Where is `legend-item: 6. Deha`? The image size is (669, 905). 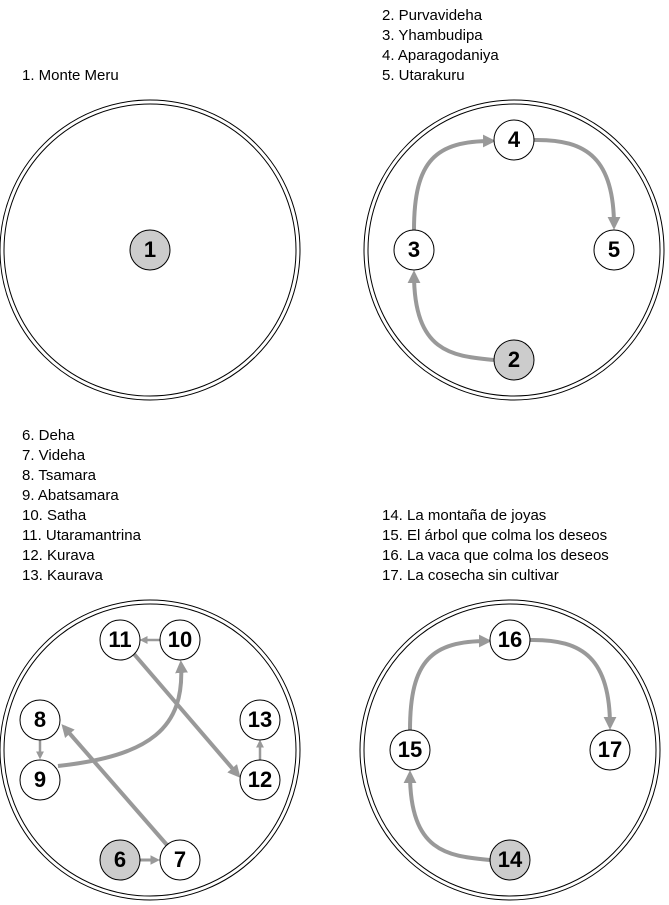
legend-item: 6. Deha is located at coordinates (48, 435).